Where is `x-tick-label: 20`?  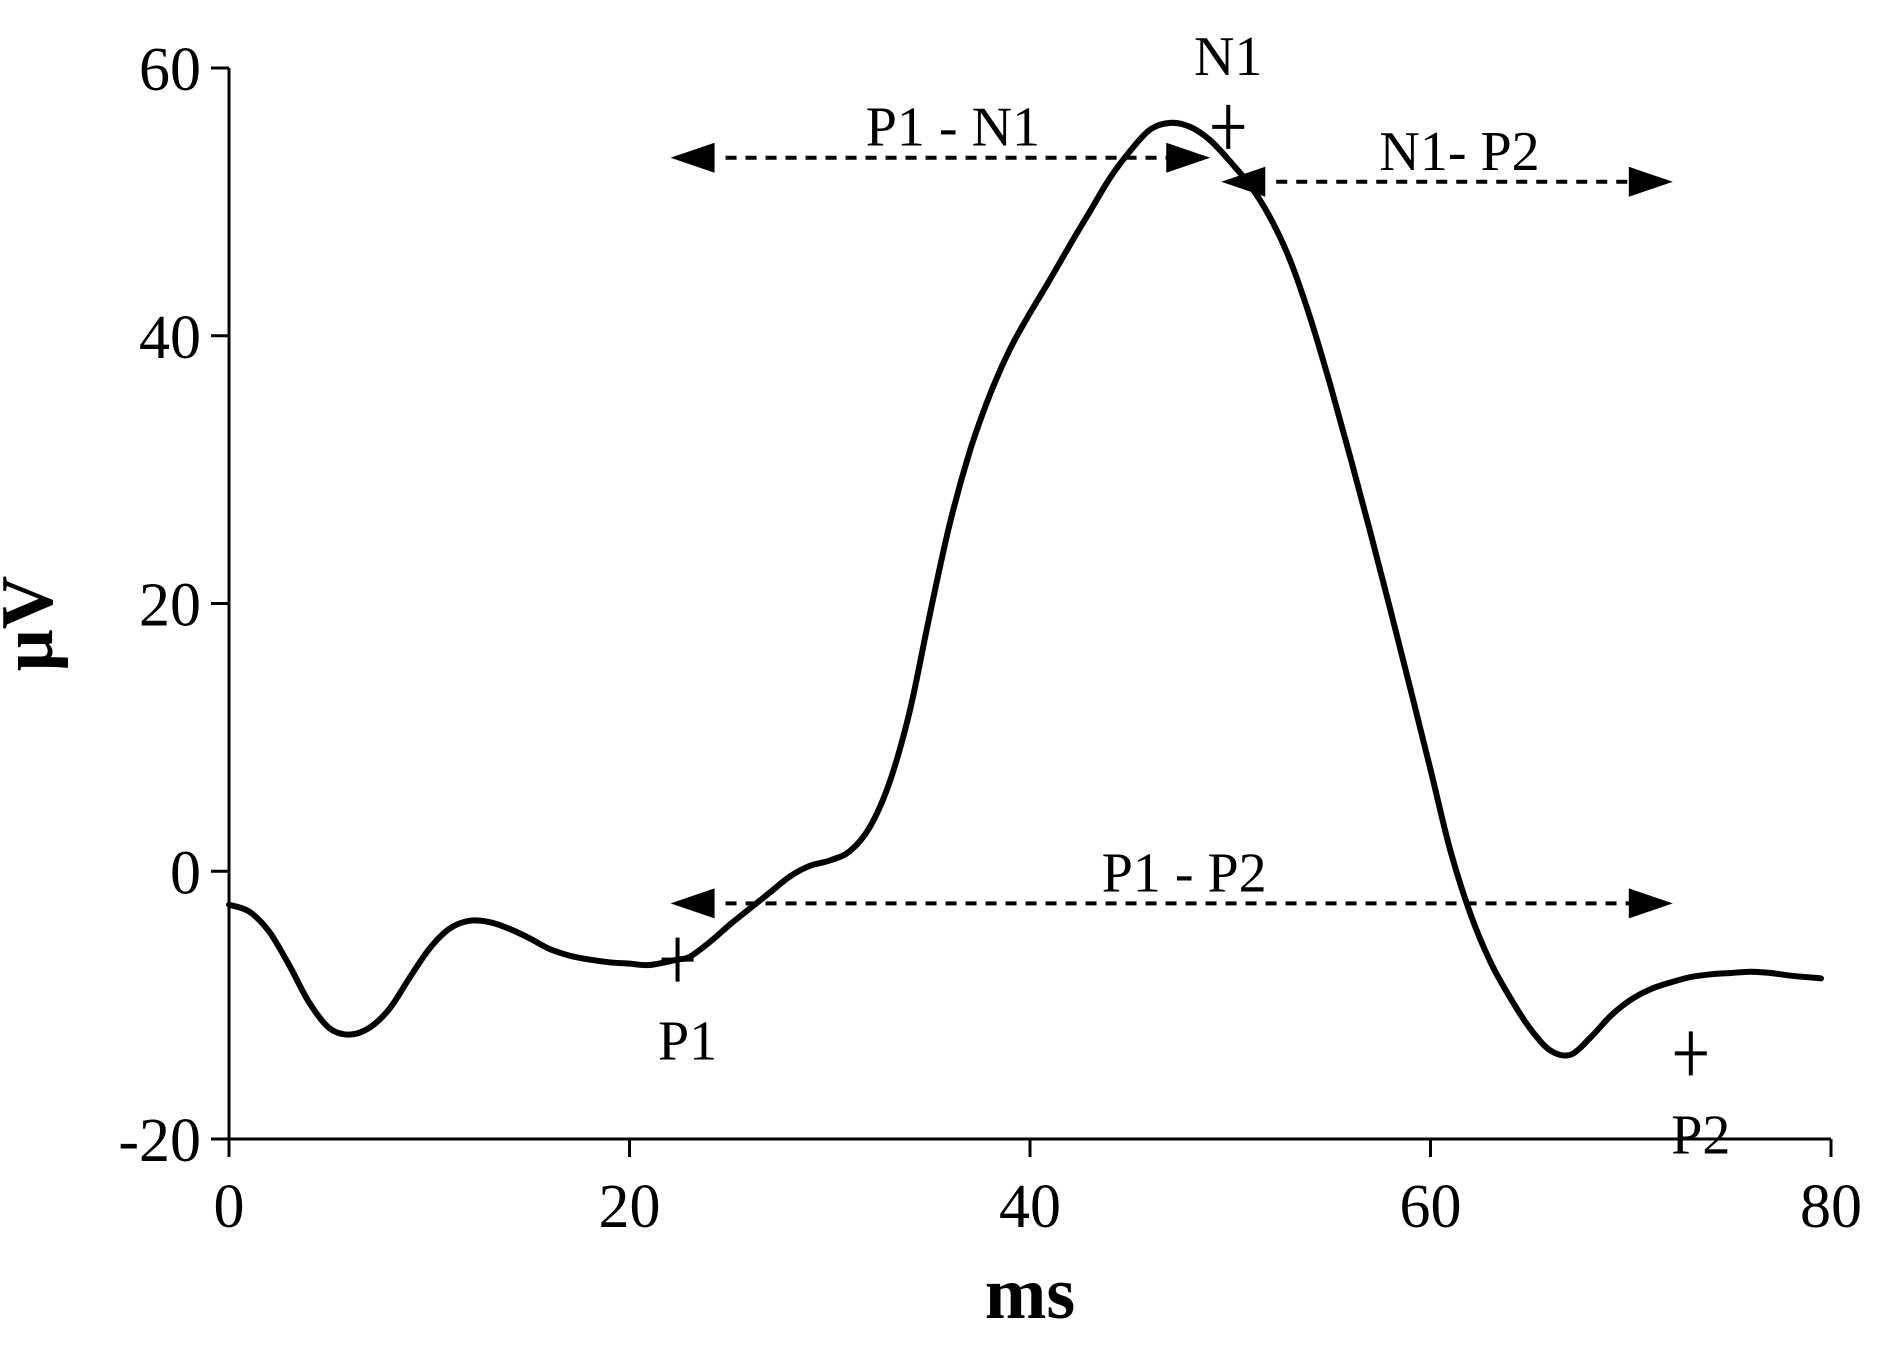
x-tick-label: 20 is located at coordinates (630, 1207).